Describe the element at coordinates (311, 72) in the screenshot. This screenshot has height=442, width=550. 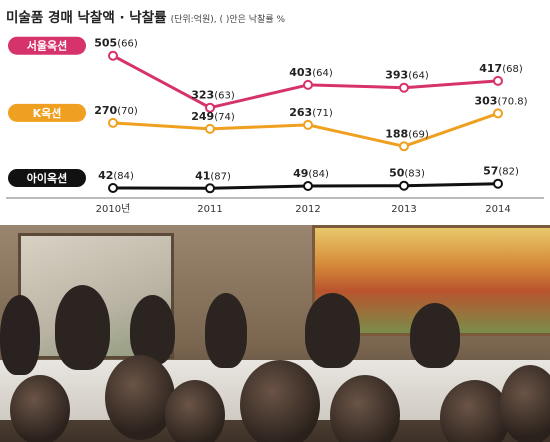
I see `data-label: 403(64)` at that location.